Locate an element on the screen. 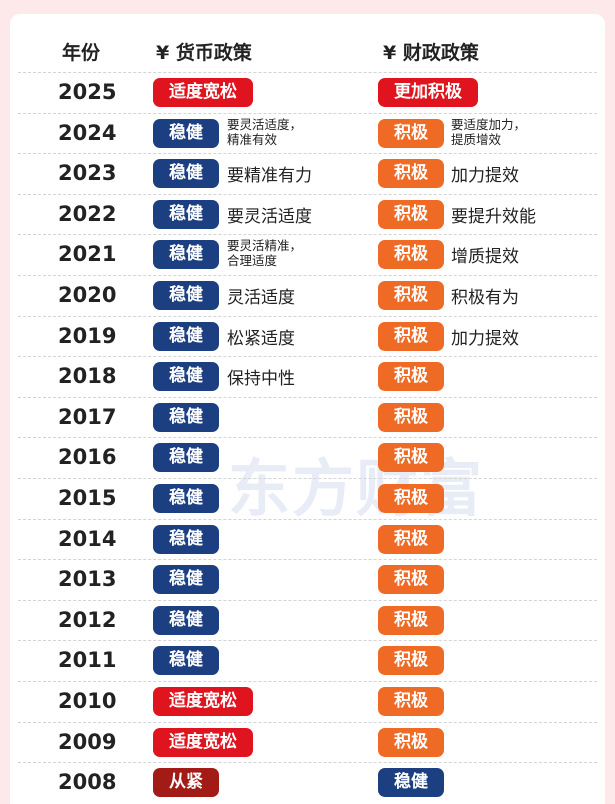 This screenshot has width=615, height=804. year-label: 2008 is located at coordinates (87, 782).